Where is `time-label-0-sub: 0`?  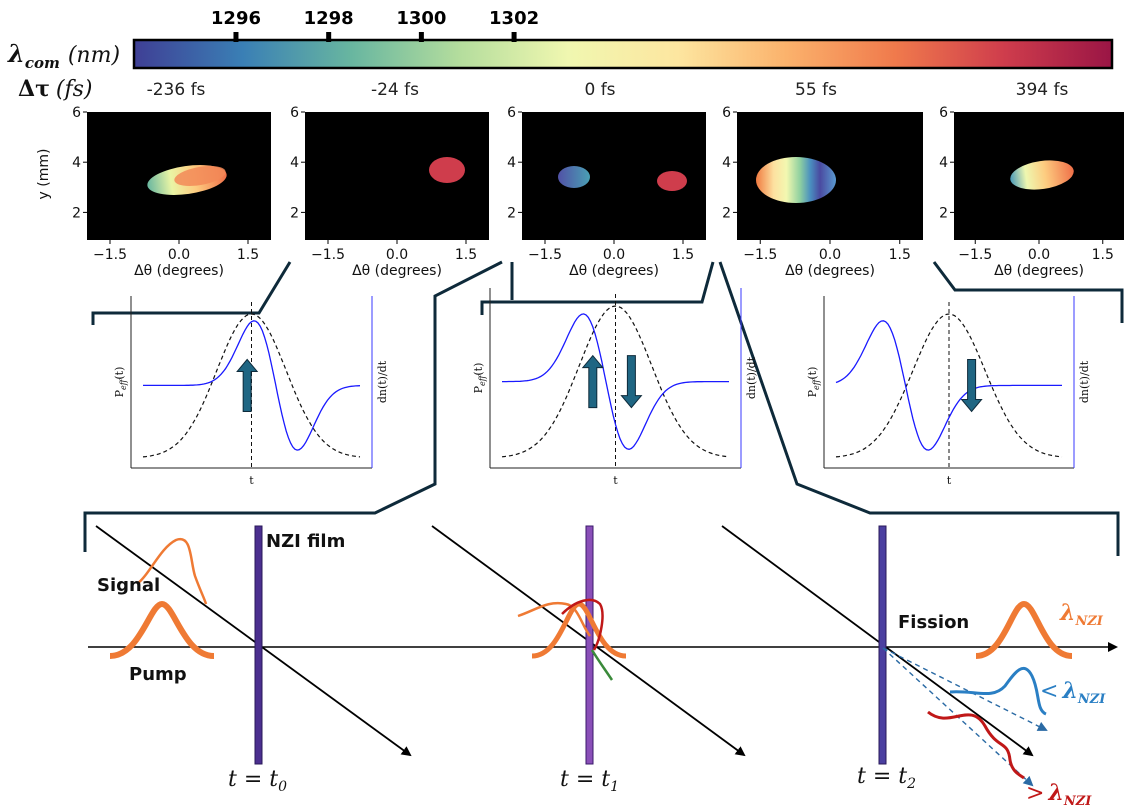
time-label-0-sub: 0 is located at coordinates (282, 787).